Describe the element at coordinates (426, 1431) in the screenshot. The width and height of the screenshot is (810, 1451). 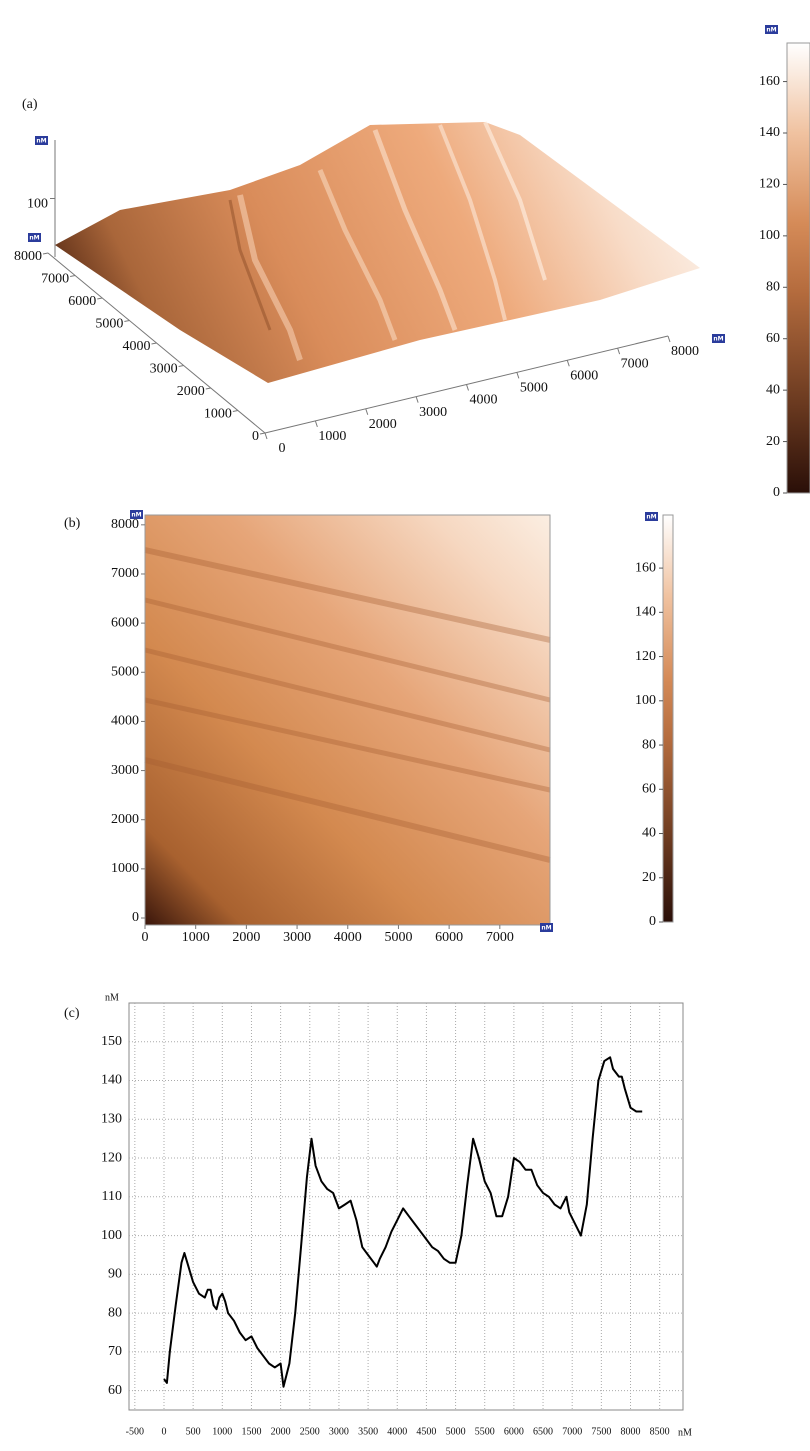
I see `x-tick-label: 4500` at that location.